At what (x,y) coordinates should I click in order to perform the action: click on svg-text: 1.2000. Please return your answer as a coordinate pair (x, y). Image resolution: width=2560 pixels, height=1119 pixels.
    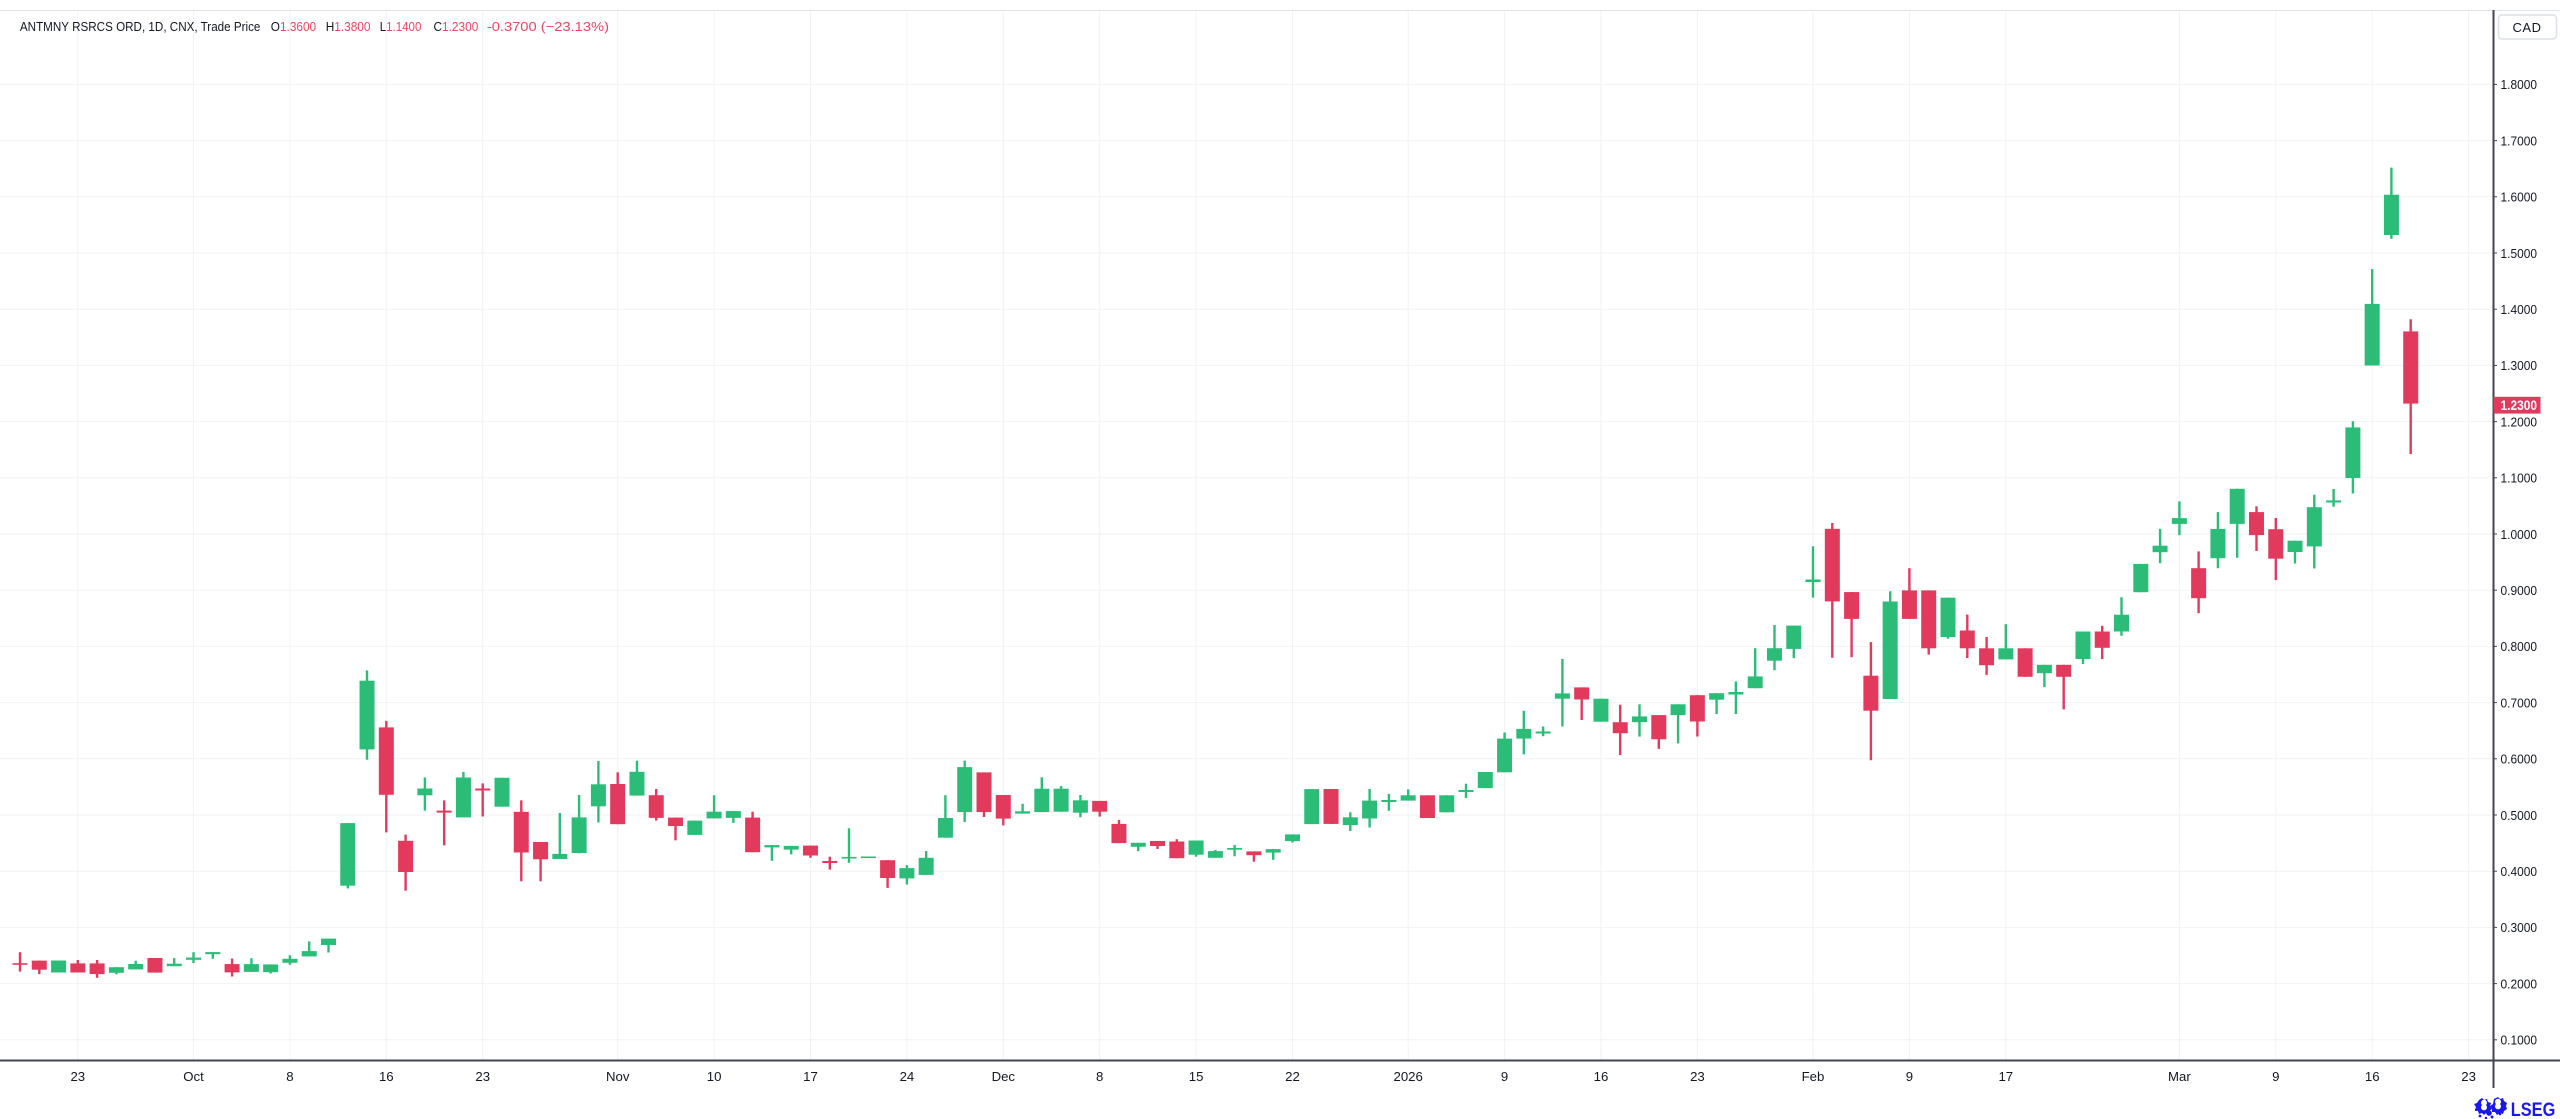
    Looking at the image, I should click on (2519, 421).